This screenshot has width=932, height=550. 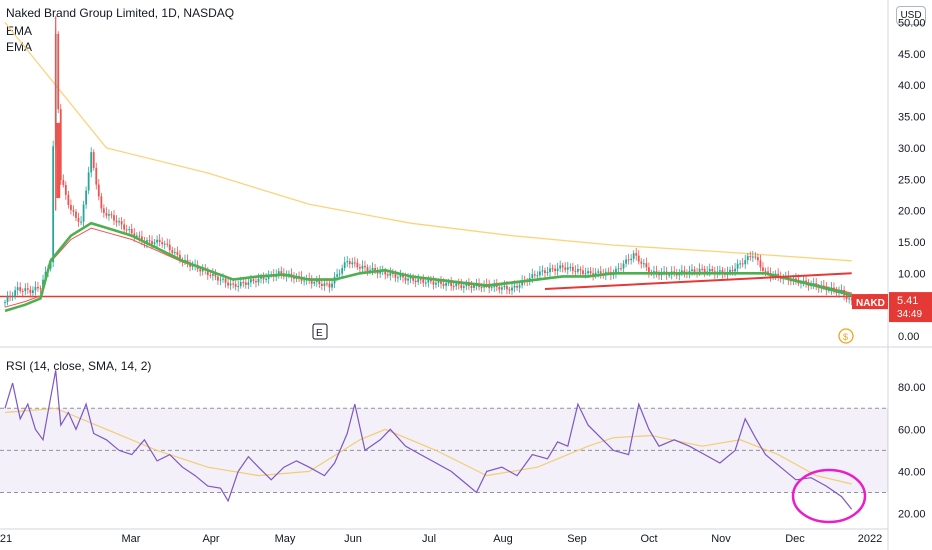 I want to click on rsi-axis-tick: 80.00, so click(x=912, y=388).